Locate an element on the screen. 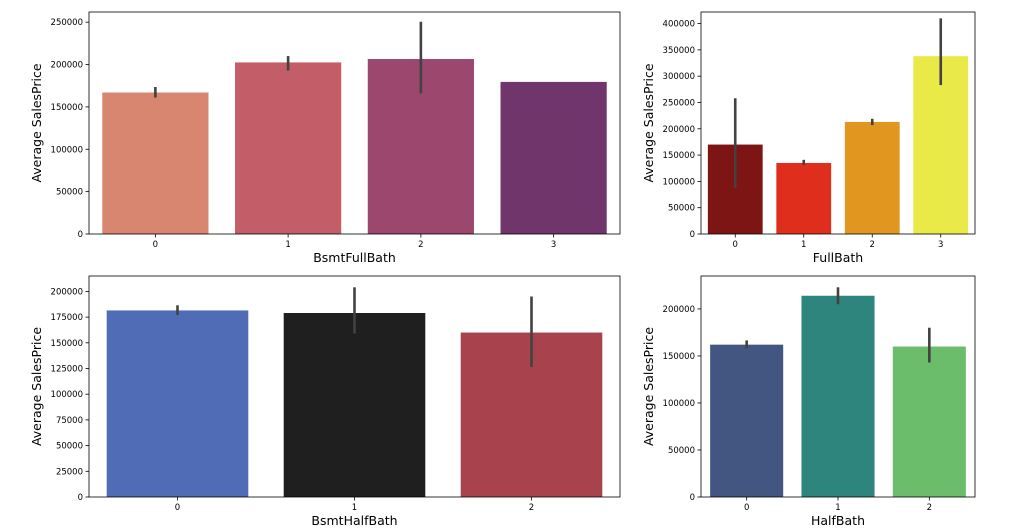 The height and width of the screenshot is (530, 1020). y-tick-label: 125000 is located at coordinates (67, 370).